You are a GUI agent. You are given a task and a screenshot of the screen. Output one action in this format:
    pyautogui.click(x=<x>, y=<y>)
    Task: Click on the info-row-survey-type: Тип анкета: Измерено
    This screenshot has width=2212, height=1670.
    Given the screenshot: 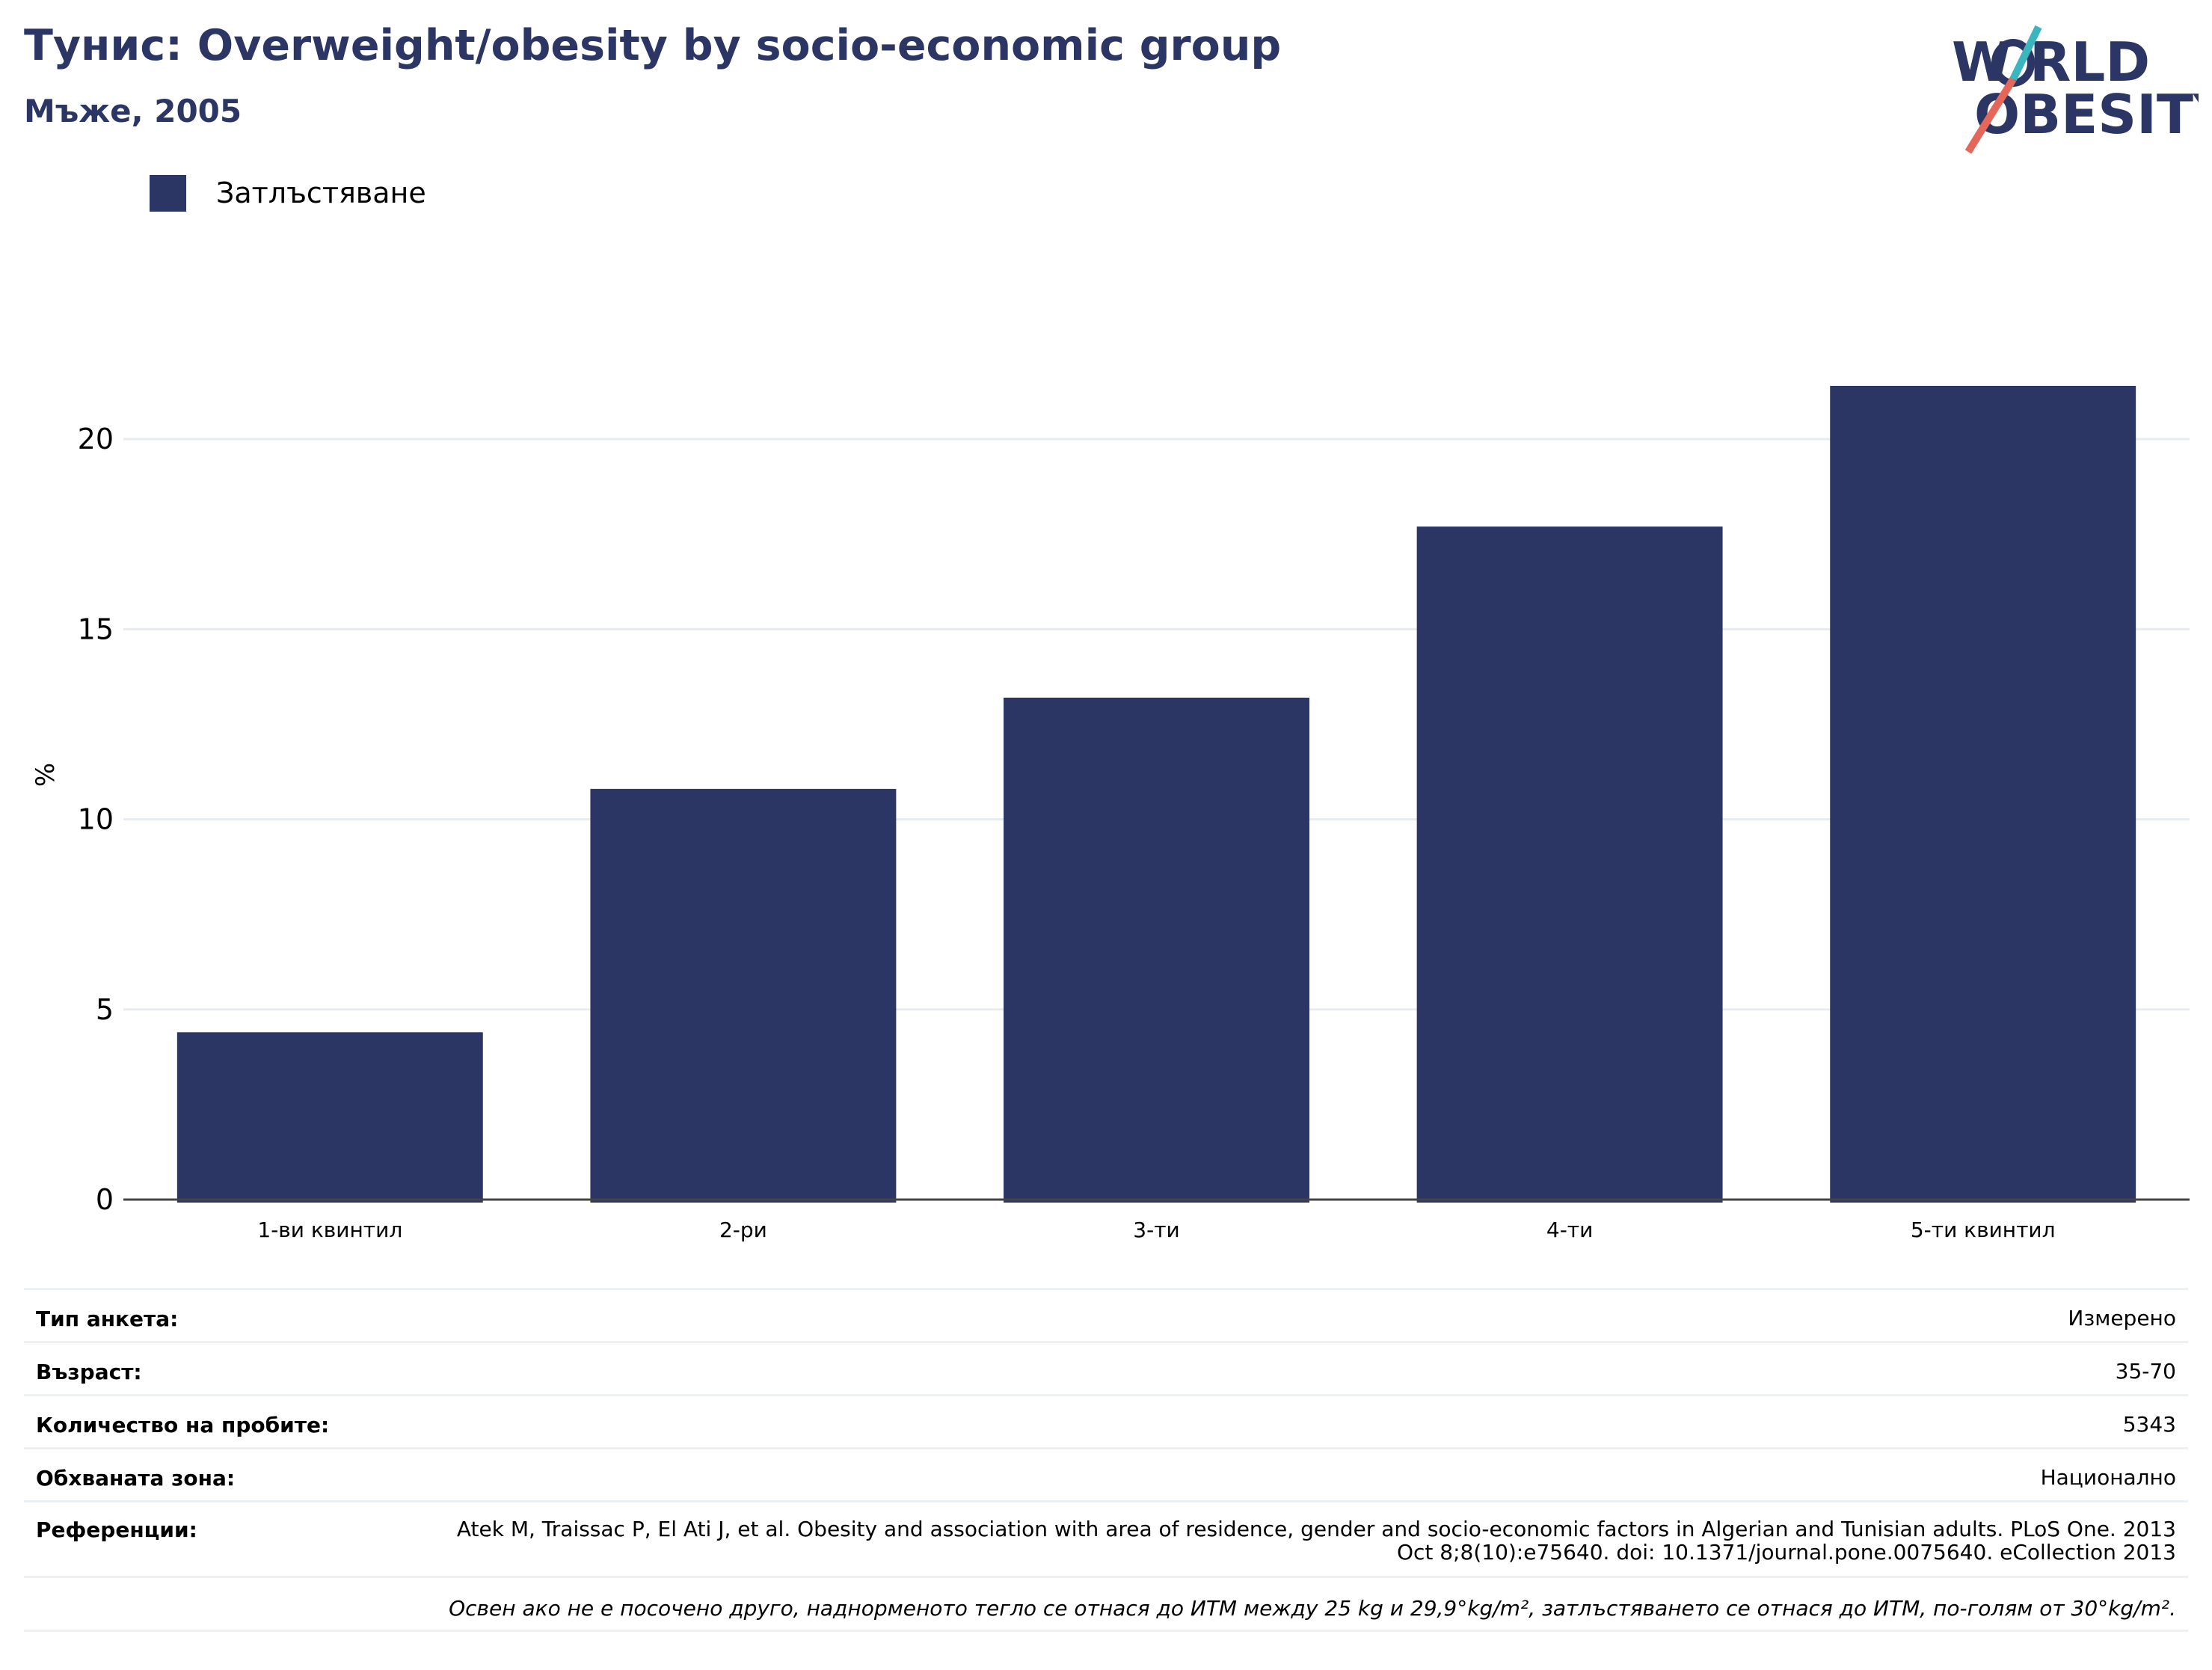 What is the action you would take?
    pyautogui.click(x=1106, y=1316)
    